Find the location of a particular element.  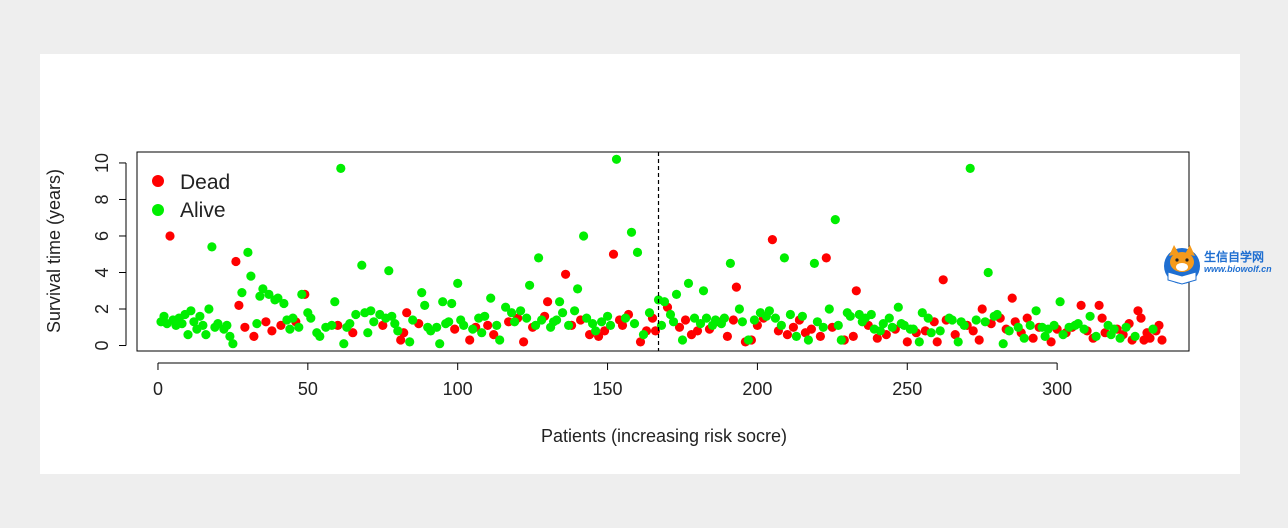

watermark-url: www.biowolf.cn is located at coordinates (1238, 269).